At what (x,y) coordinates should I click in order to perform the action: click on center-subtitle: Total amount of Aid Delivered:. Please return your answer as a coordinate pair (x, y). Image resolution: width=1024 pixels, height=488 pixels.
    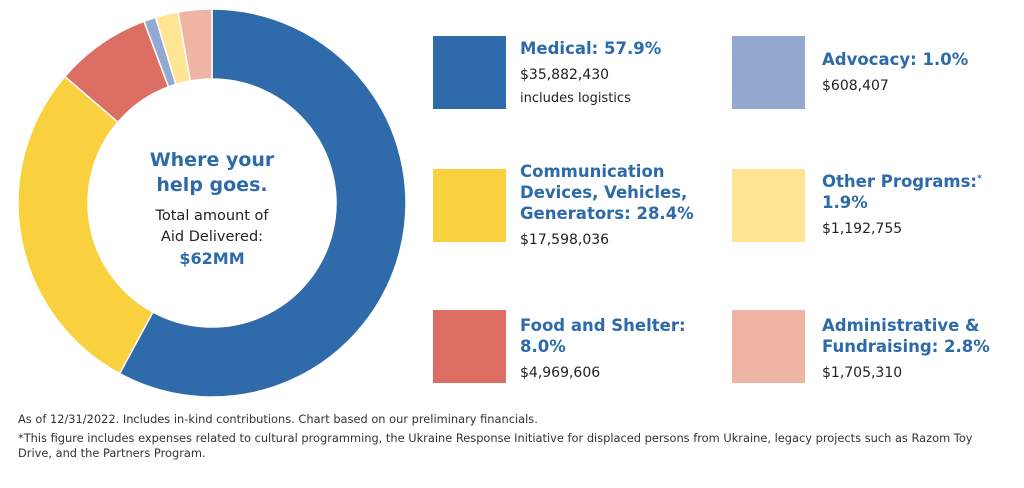
    Looking at the image, I should click on (212, 226).